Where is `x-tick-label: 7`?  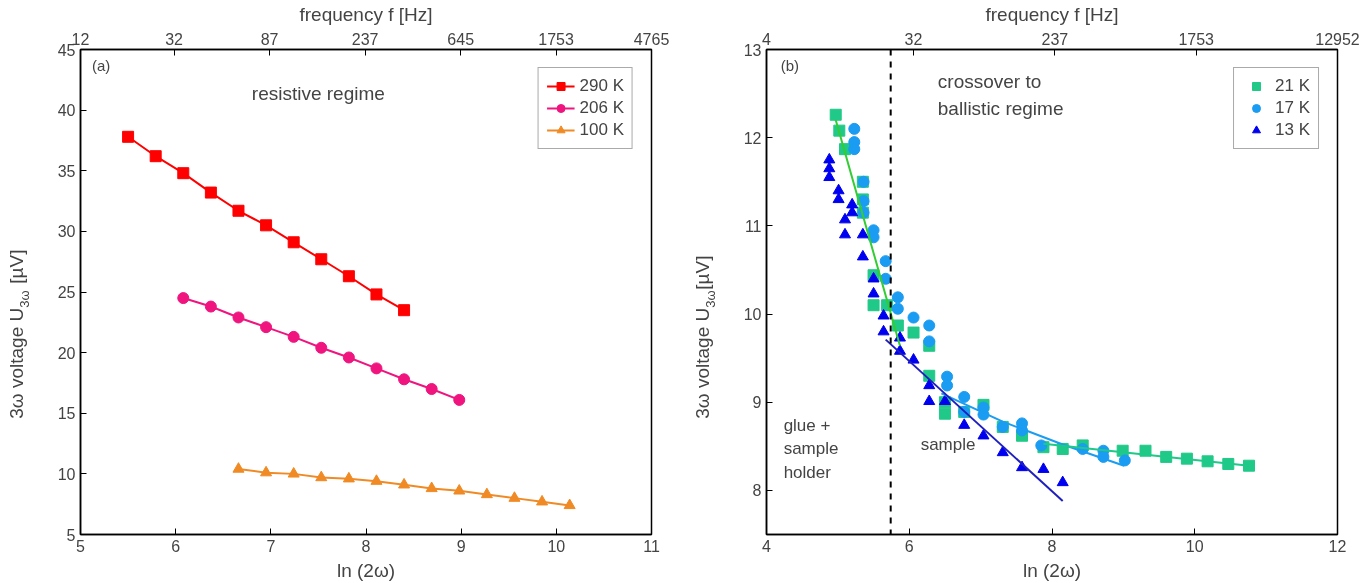 x-tick-label: 7 is located at coordinates (271, 546).